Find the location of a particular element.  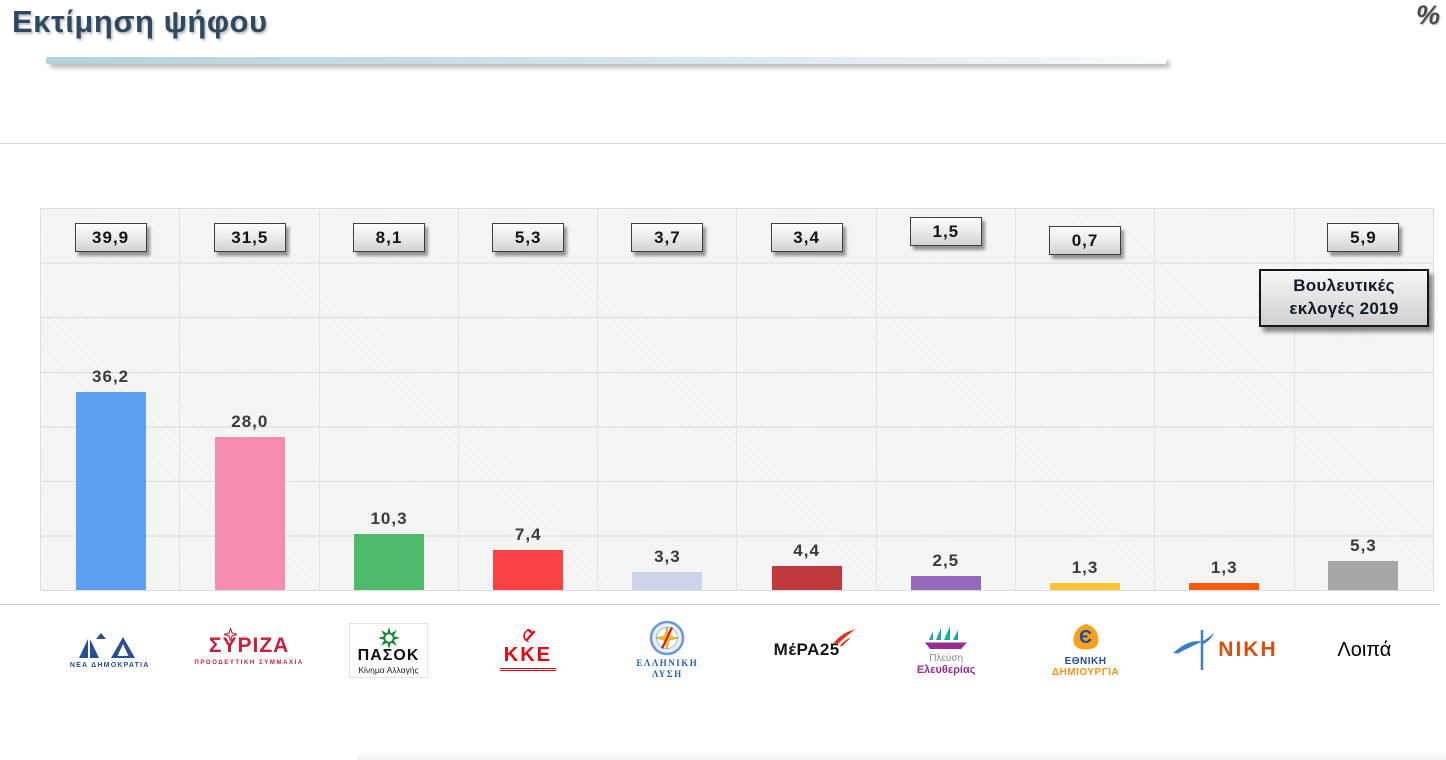

party-name-label: ΝΕΑ ΔΗΜΟΚΡΑΤΙΑ is located at coordinates (109, 665).